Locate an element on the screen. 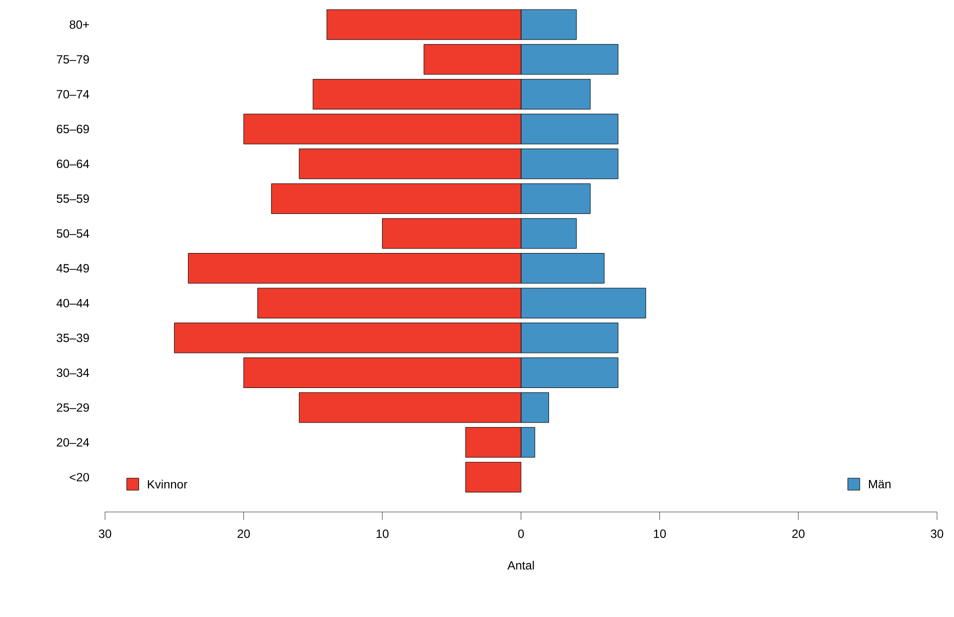 Image resolution: width=954 pixels, height=617 pixels. y-tick-label: 70–74 is located at coordinates (73, 94).